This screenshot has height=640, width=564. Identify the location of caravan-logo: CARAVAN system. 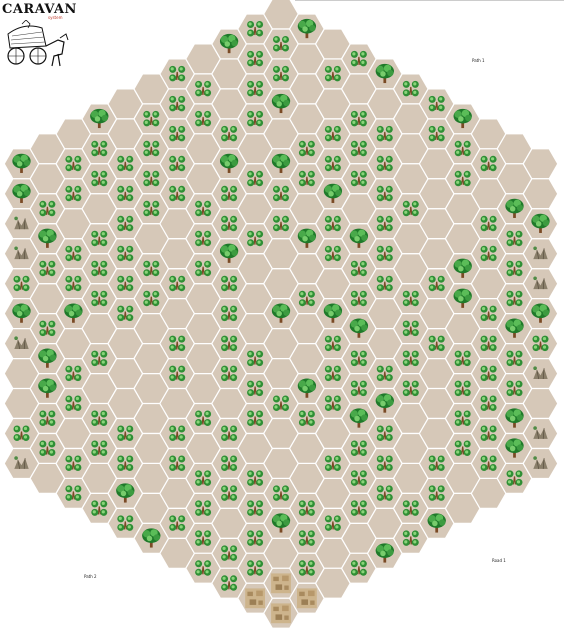
(39, 37).